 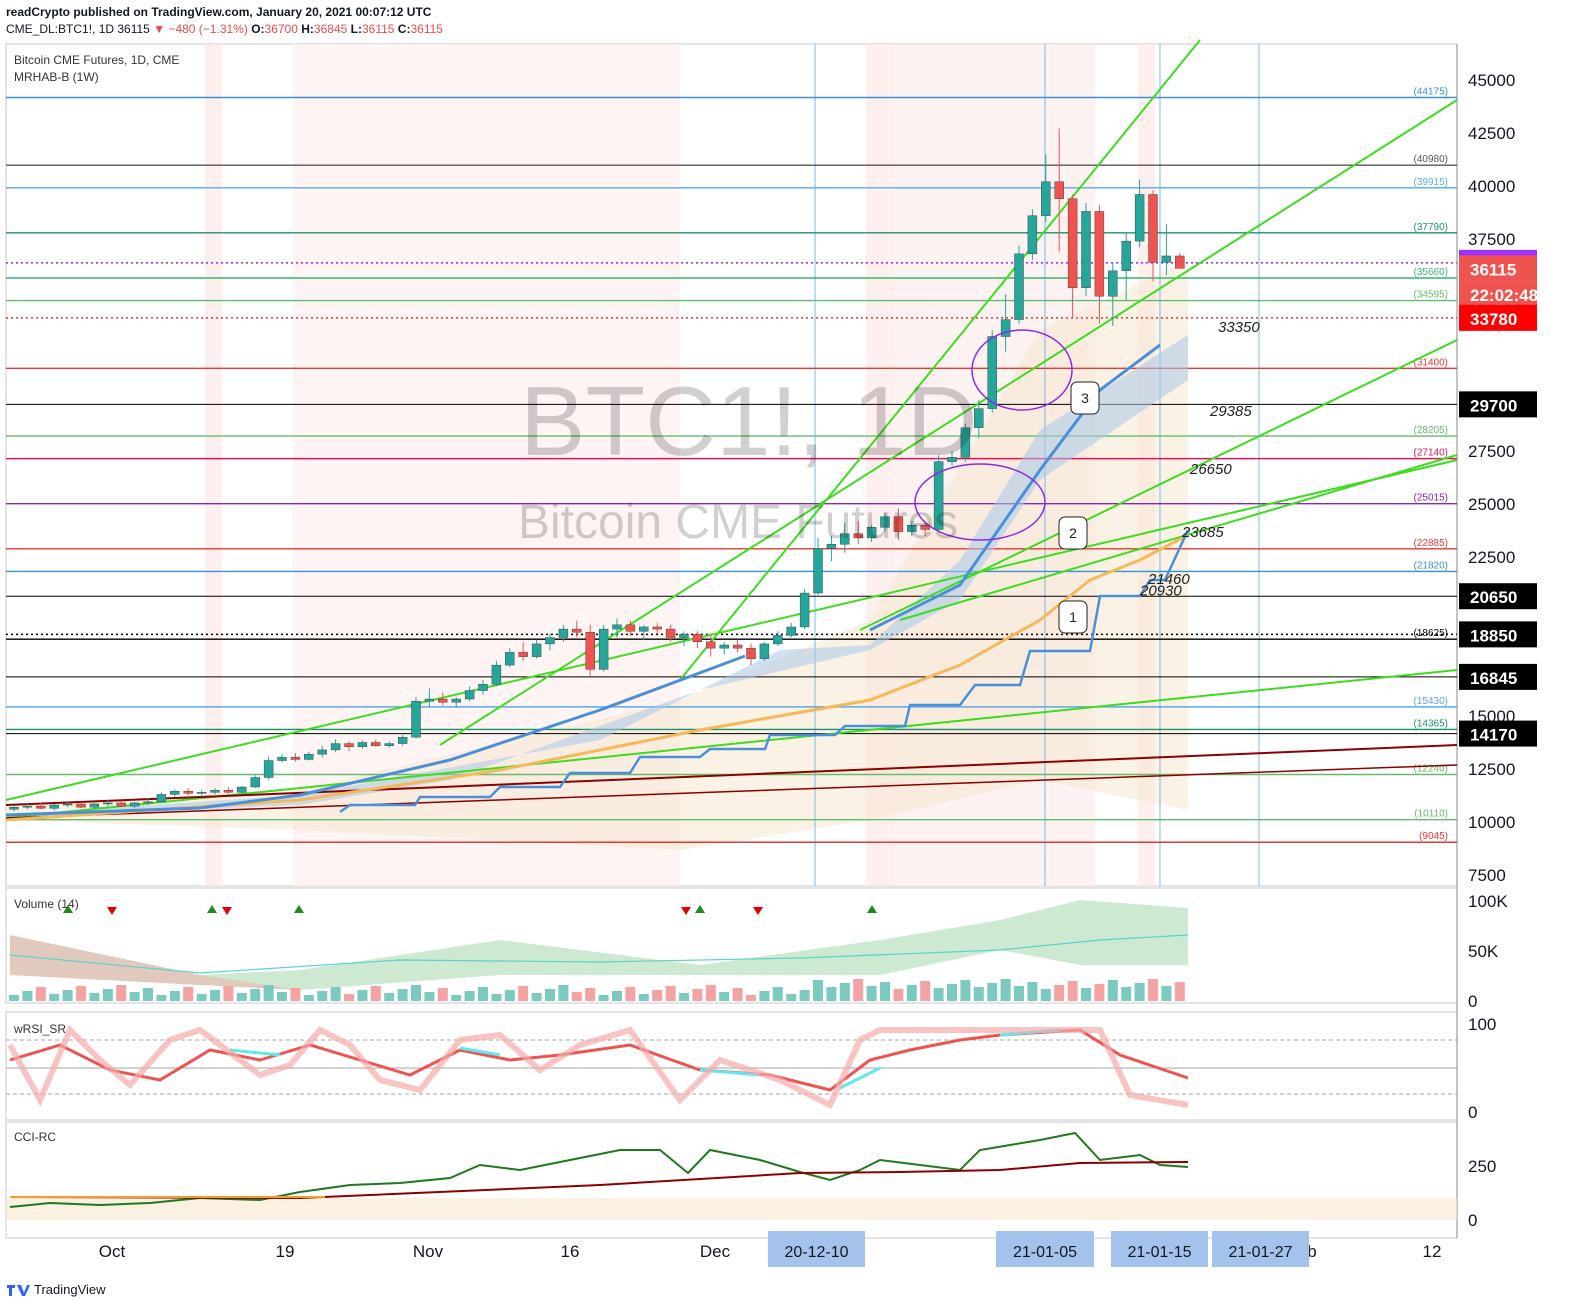 I want to click on annotation-label: 26650, so click(x=1210, y=469).